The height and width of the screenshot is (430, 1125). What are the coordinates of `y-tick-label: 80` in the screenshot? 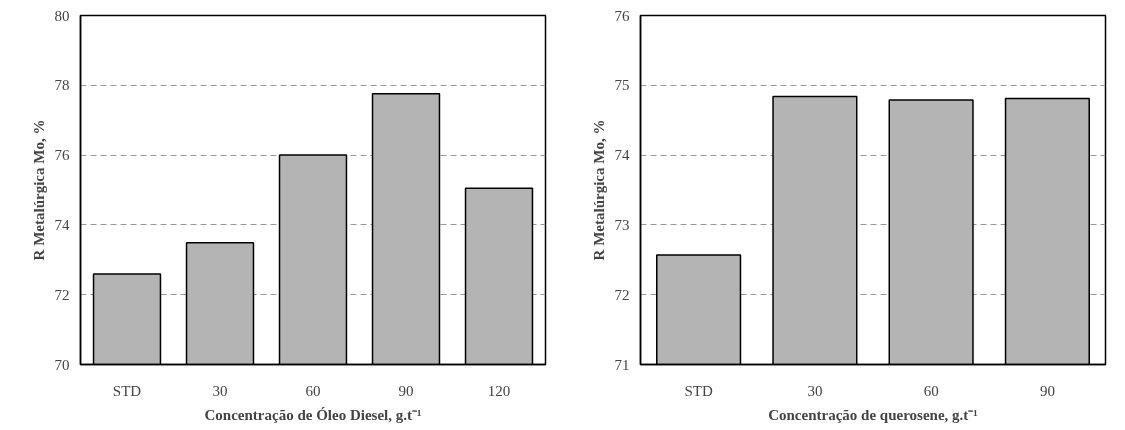 It's located at (62, 15).